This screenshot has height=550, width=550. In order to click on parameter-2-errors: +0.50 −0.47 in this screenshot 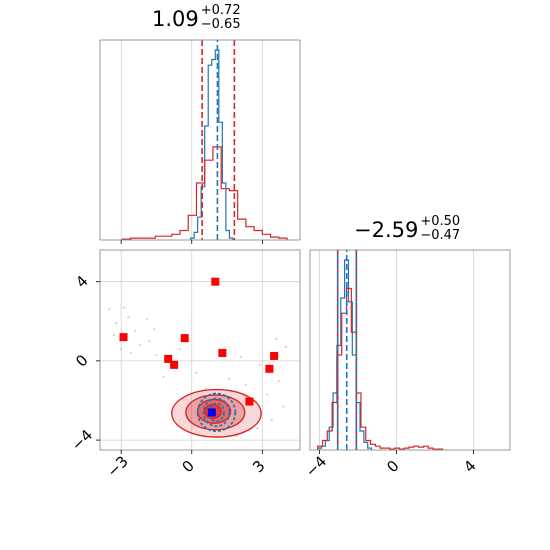, I will do `click(440, 228)`.